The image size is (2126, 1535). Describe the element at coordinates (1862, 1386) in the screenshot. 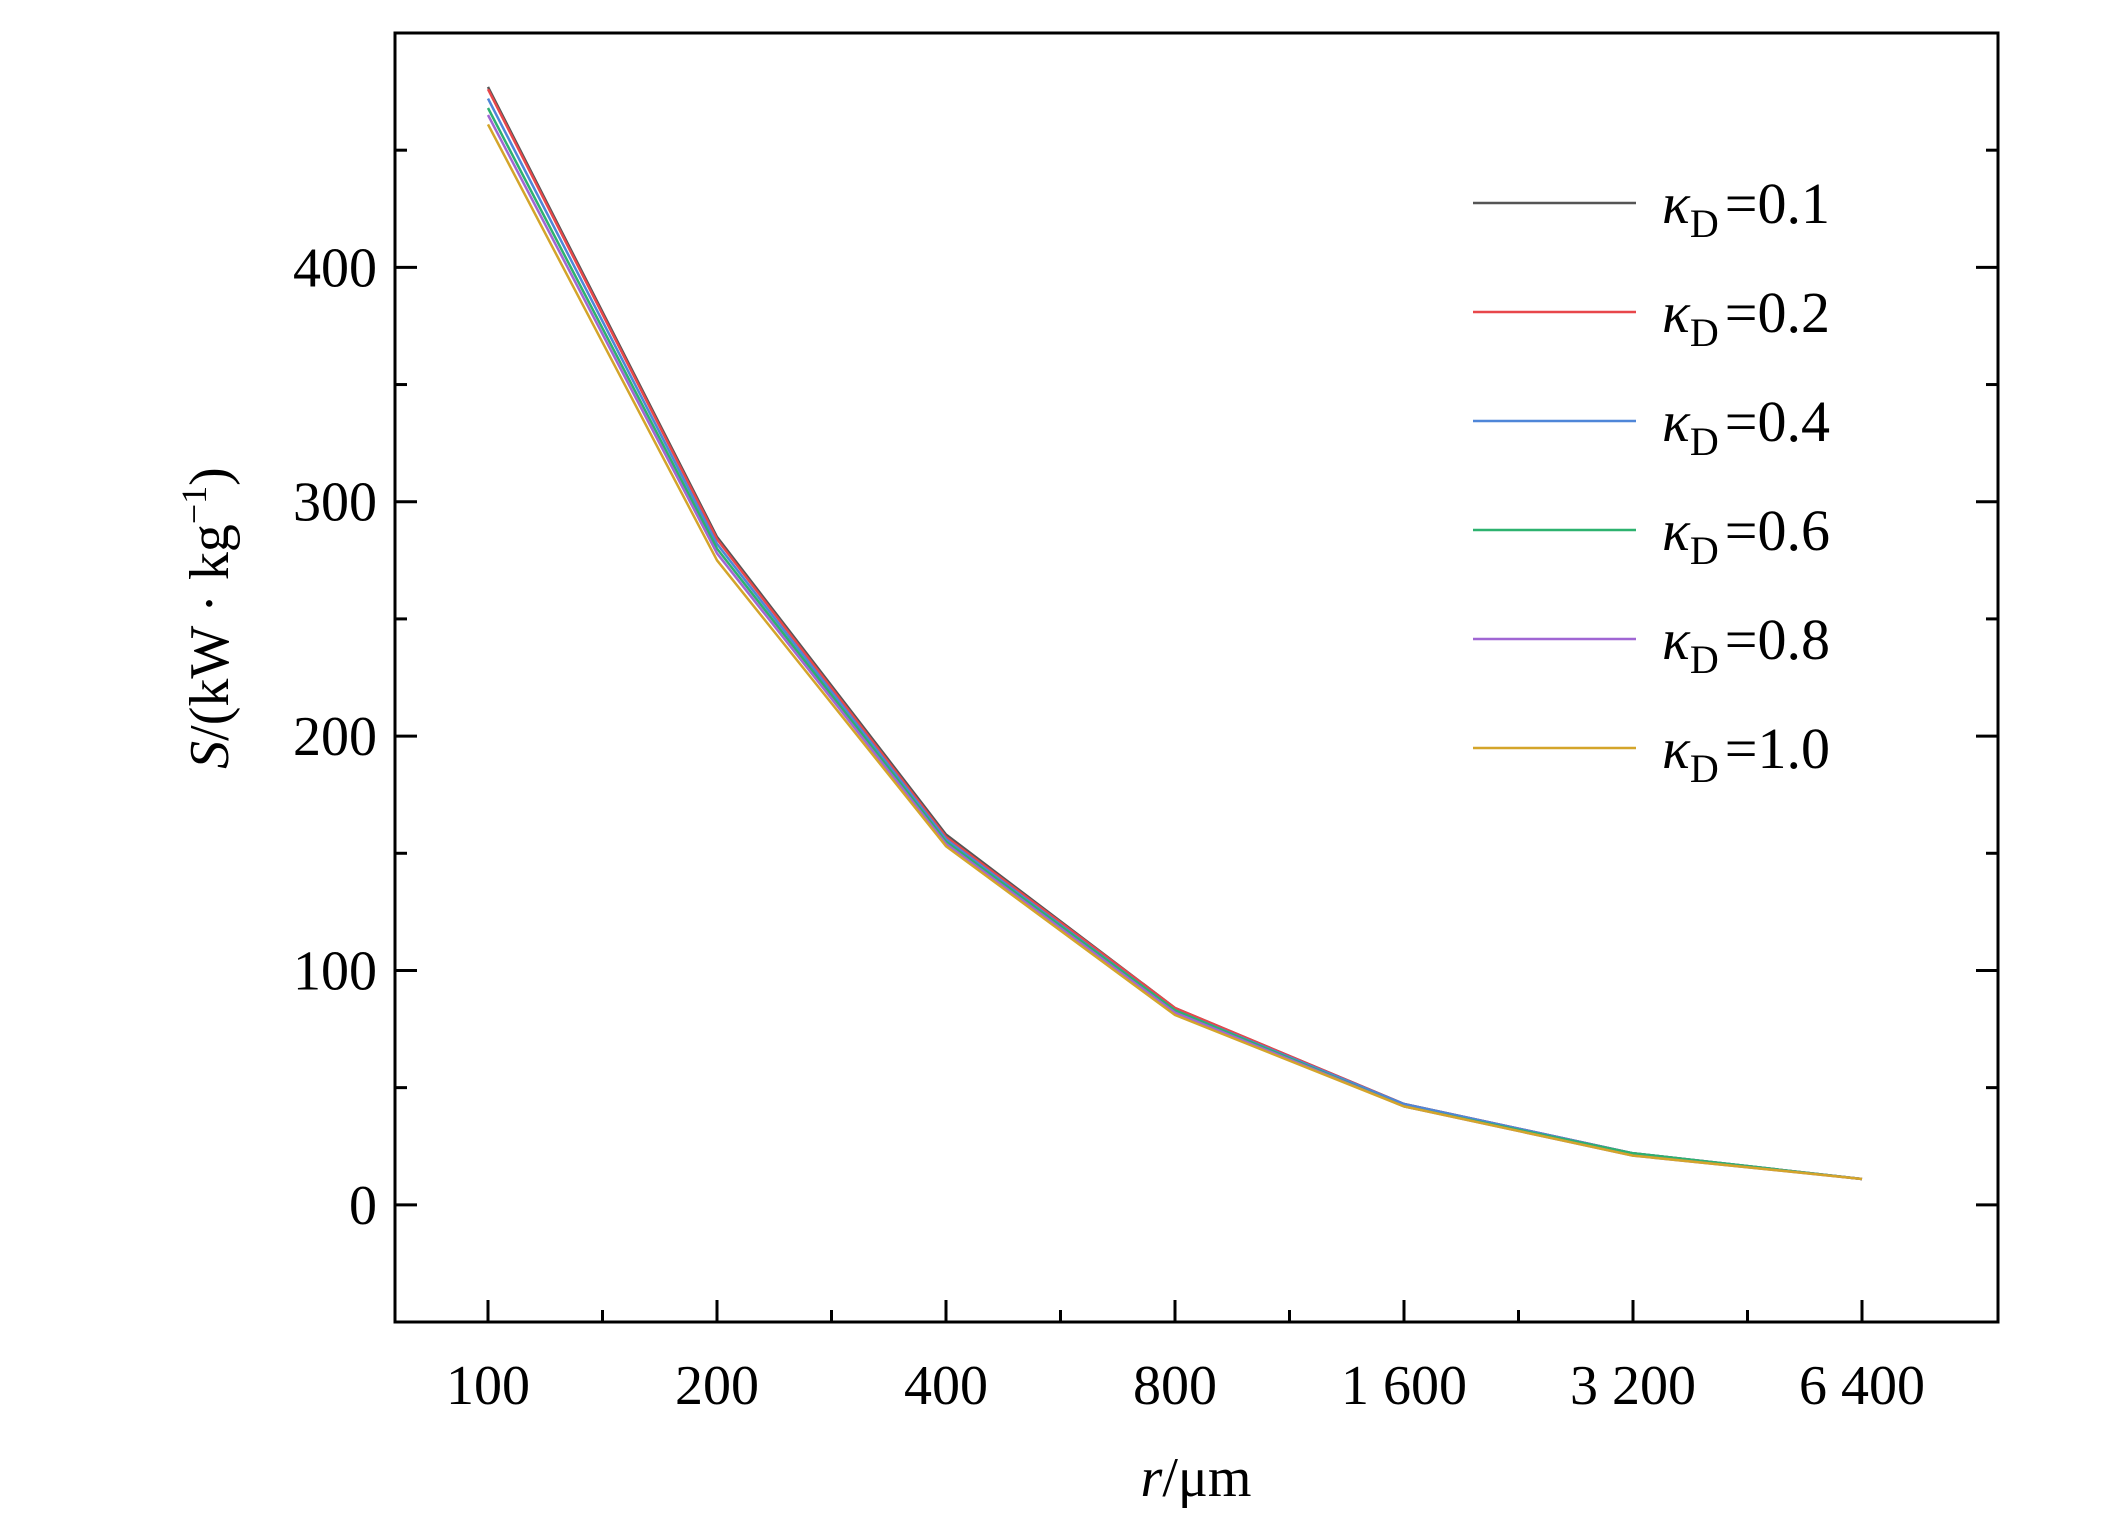

I see `x-tick-label: 6 400` at that location.